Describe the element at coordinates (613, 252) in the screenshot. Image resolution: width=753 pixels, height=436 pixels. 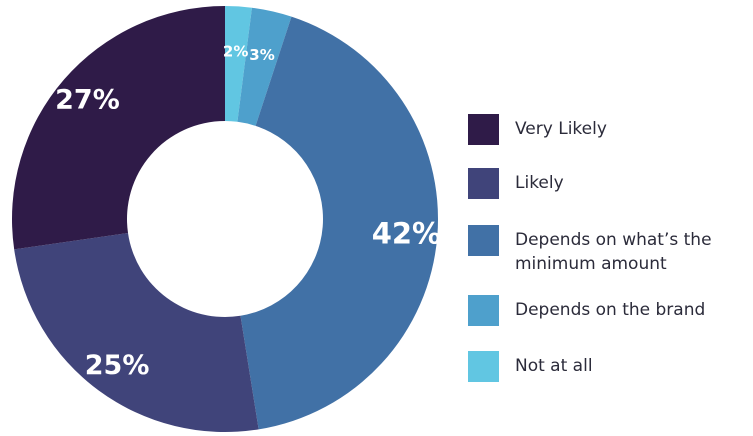
I see `legend-label: Depends on what’s the minimum amount` at that location.